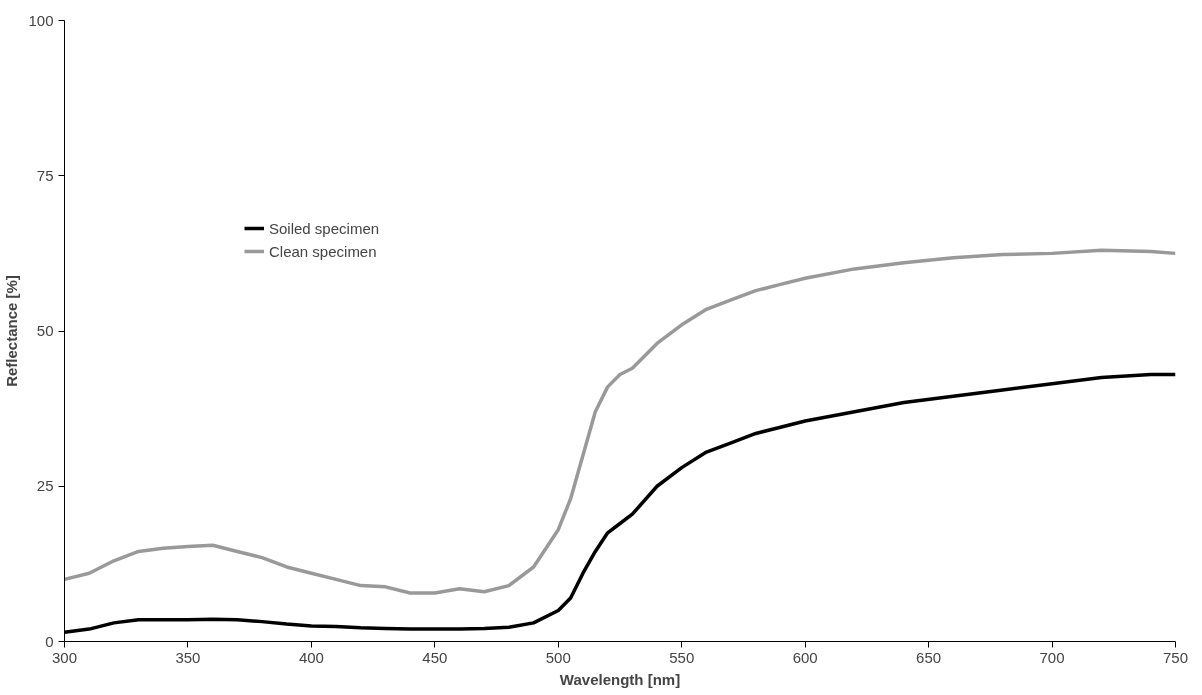 This screenshot has width=1202, height=695. I want to click on y-axis-title: Reflectance [%], so click(12, 331).